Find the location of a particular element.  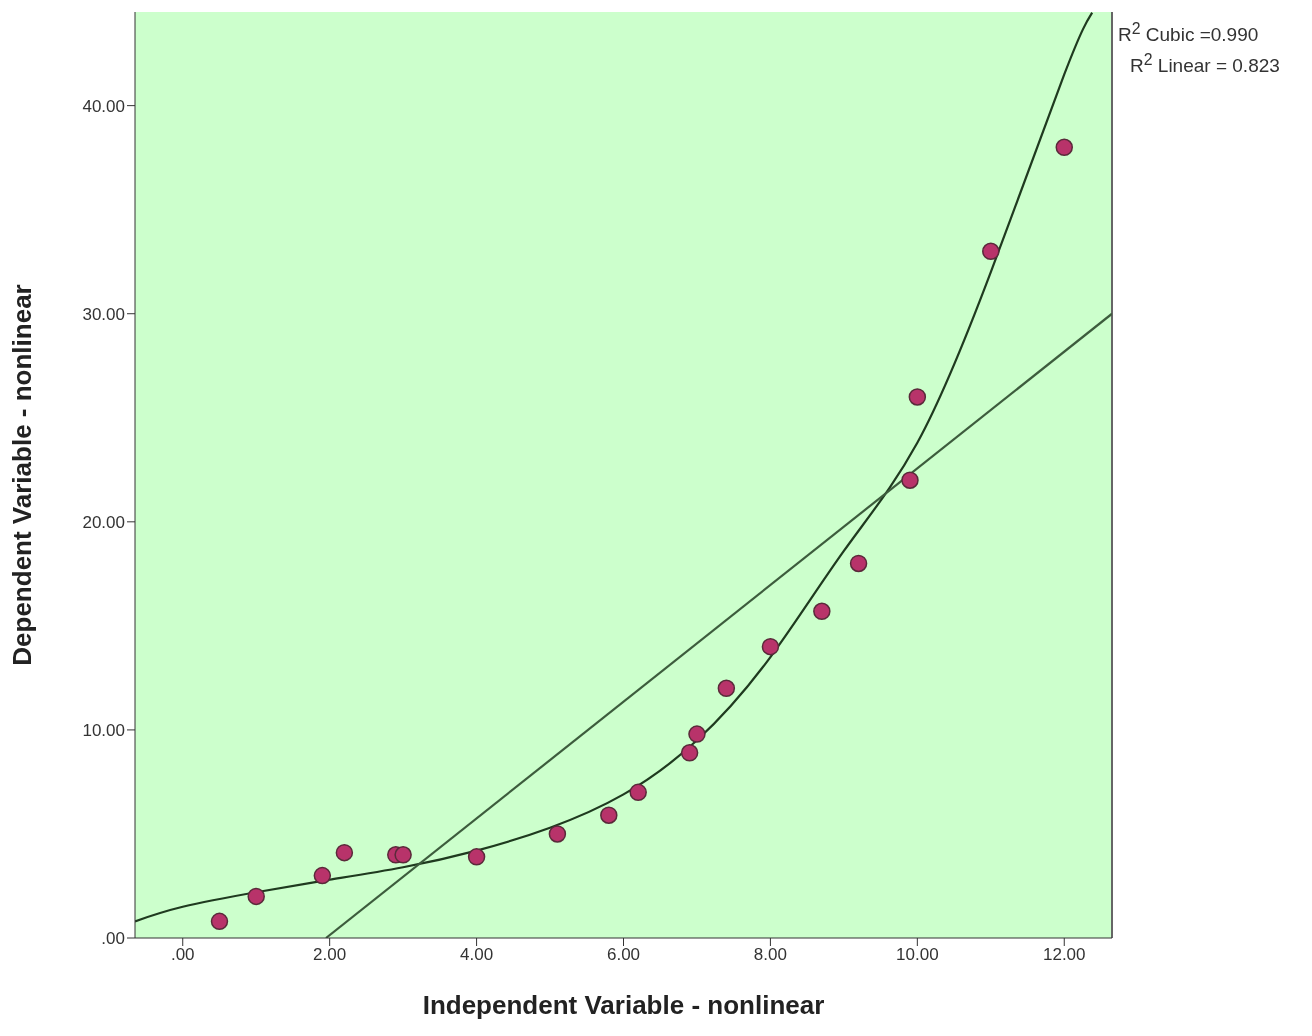

x-tick-label: 12.00 is located at coordinates (1064, 955).